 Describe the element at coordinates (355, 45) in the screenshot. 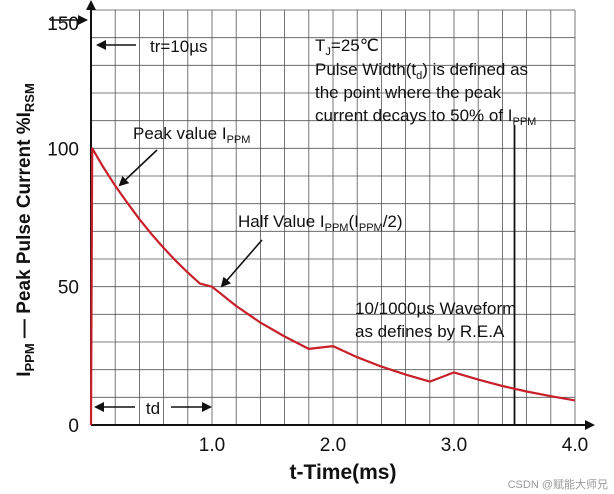

I see `tj-rest: =25℃` at that location.